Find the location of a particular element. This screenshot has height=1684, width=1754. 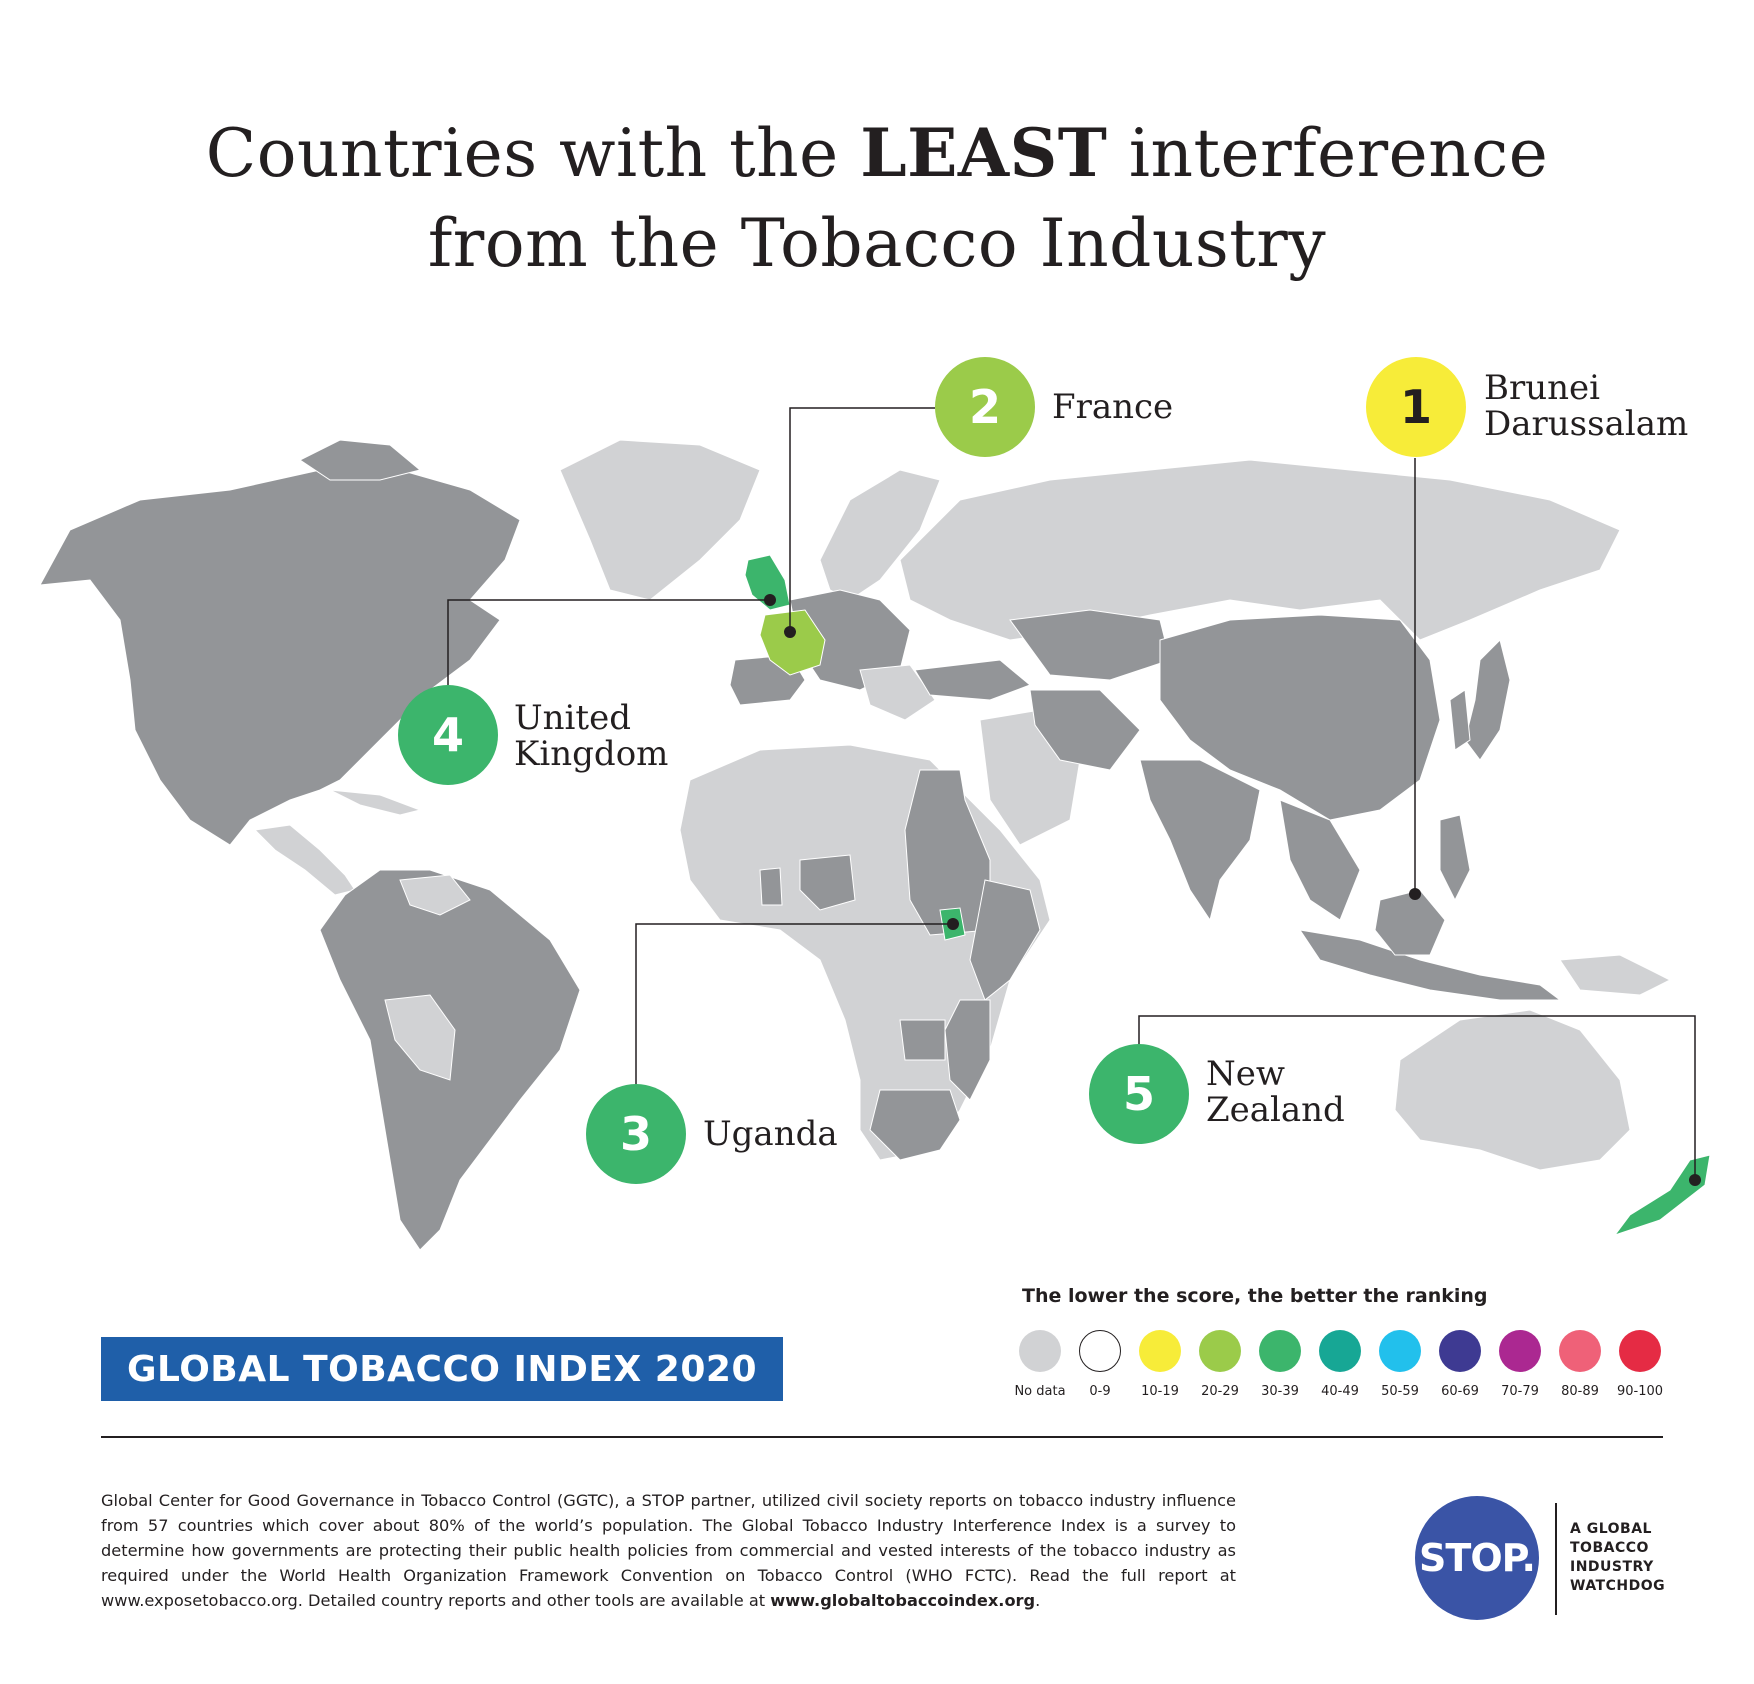

legend-item: 40-49 is located at coordinates (1340, 1364).